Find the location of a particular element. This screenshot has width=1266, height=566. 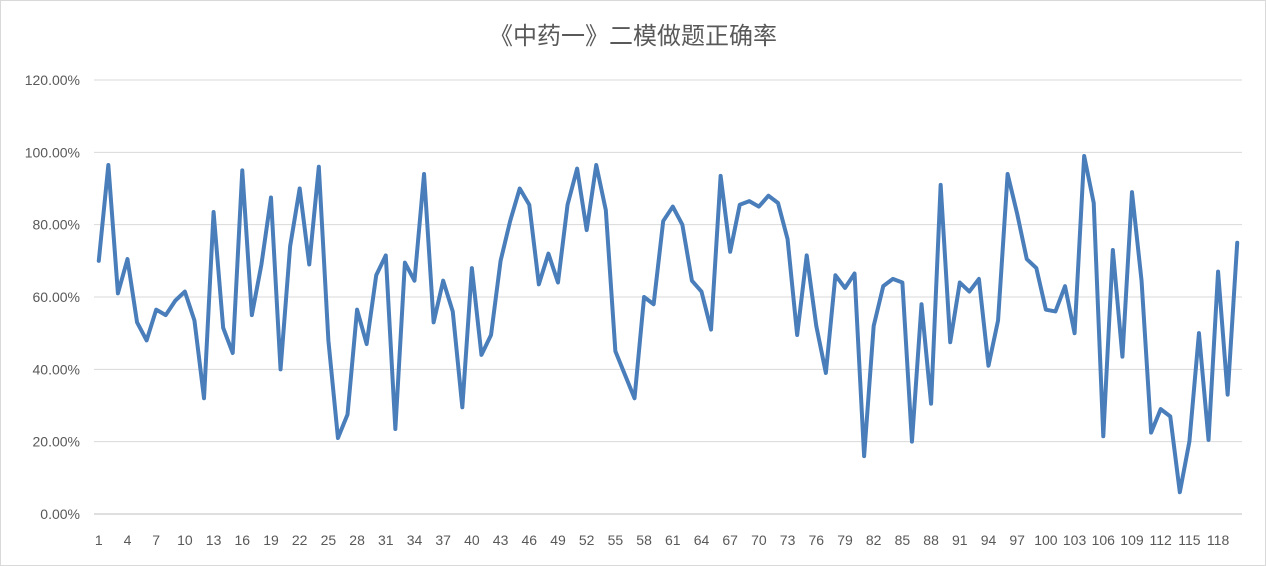

x-tick-label: 100 is located at coordinates (1046, 540).